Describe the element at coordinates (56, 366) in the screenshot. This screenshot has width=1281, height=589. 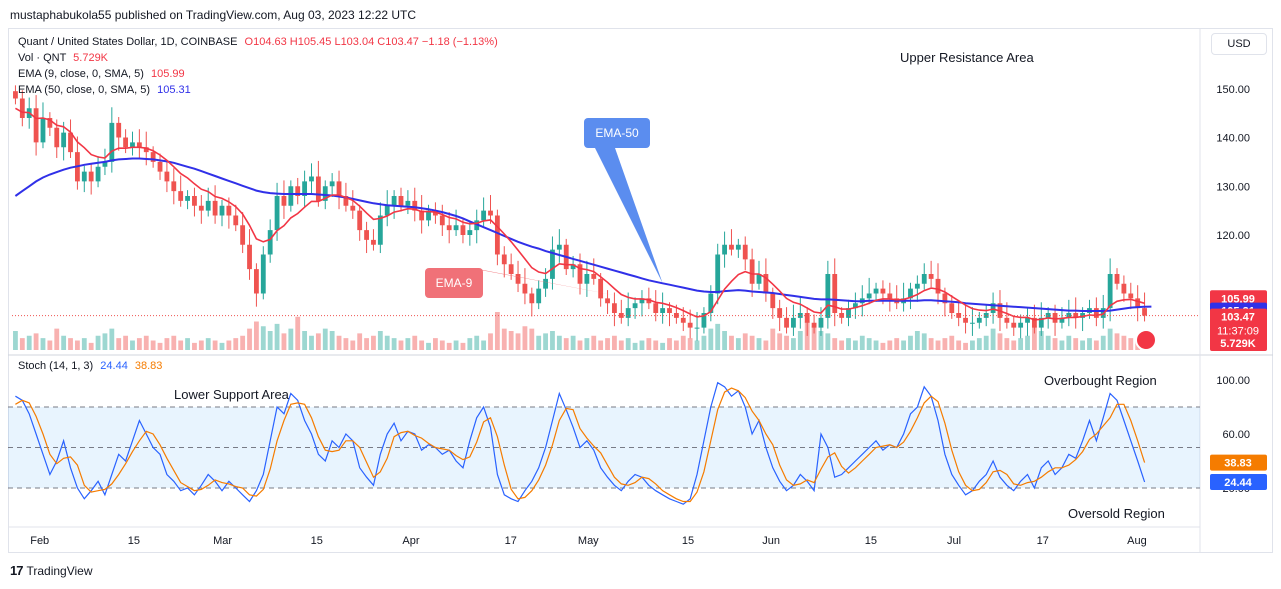
I see `stoch-label: Stoch (14, 1, 3)` at that location.